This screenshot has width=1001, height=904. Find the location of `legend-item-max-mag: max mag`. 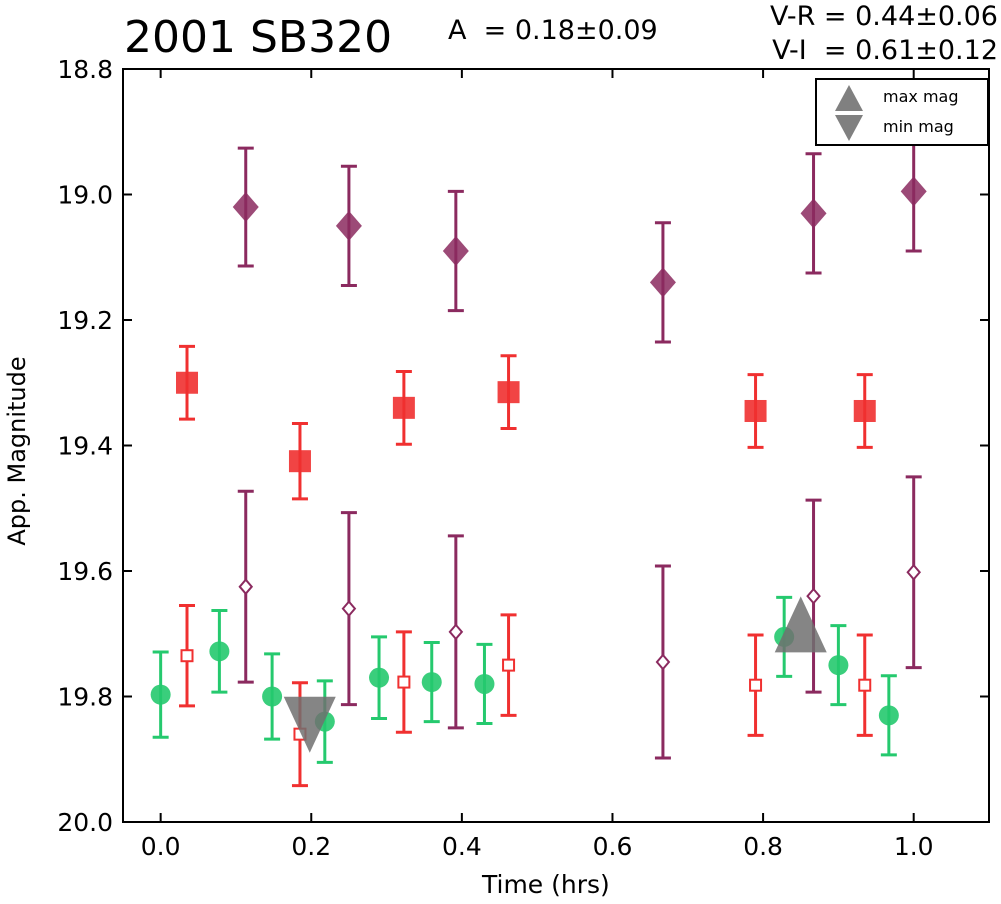

legend-item-max-mag: max mag is located at coordinates (902, 98).